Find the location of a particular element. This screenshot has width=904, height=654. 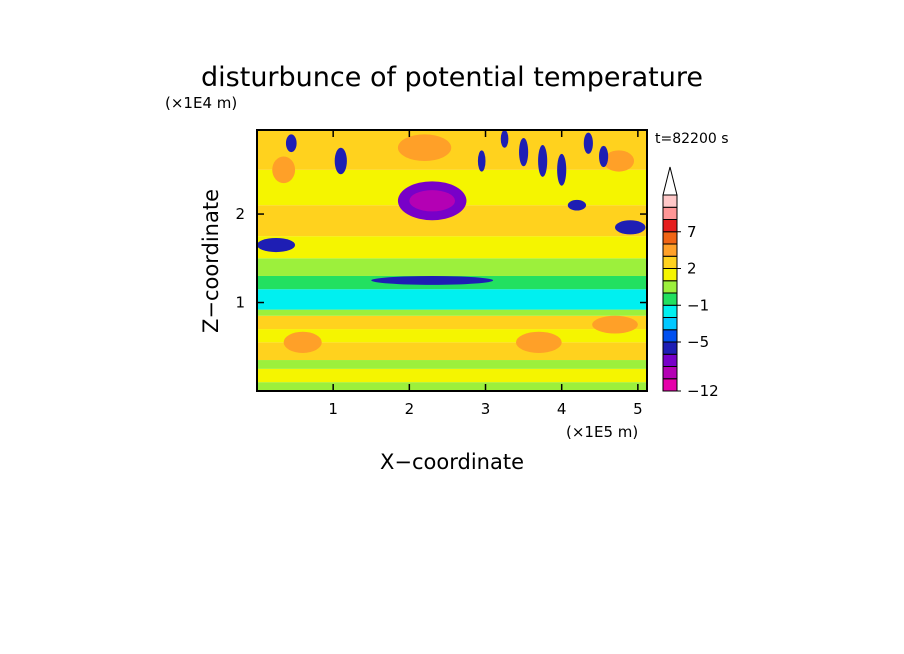

colorbar: −12−5−127 is located at coordinates (690, 283).